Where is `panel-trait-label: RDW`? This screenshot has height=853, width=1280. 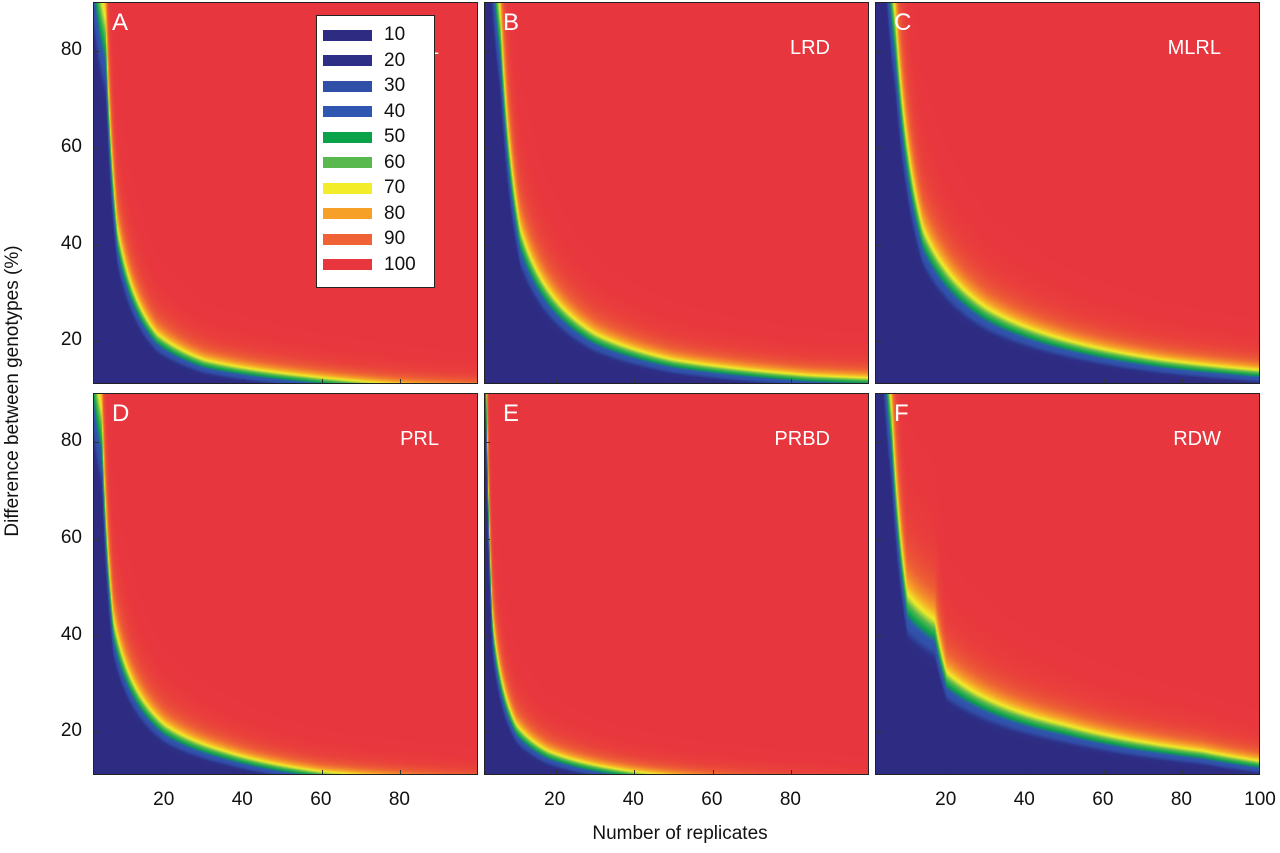
panel-trait-label: RDW is located at coordinates (1197, 439).